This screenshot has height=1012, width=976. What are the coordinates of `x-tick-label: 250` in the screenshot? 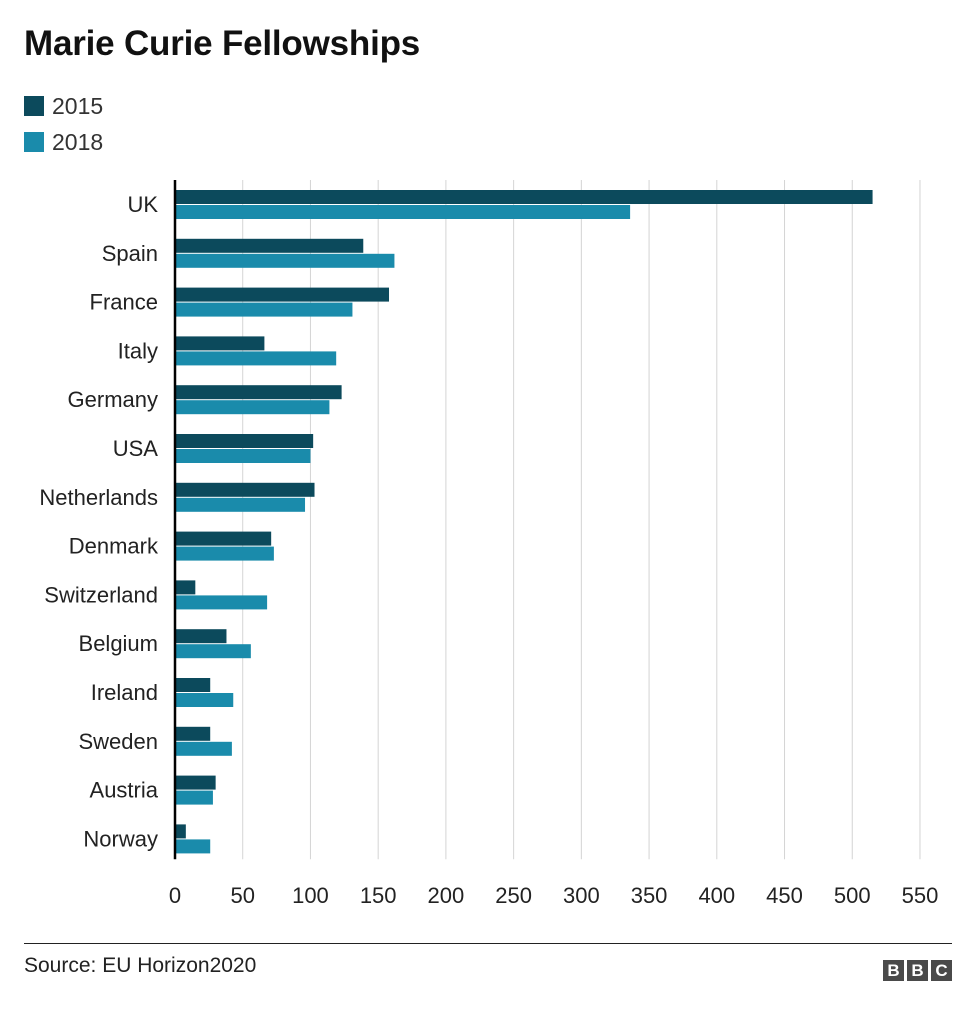 It's located at (513, 895).